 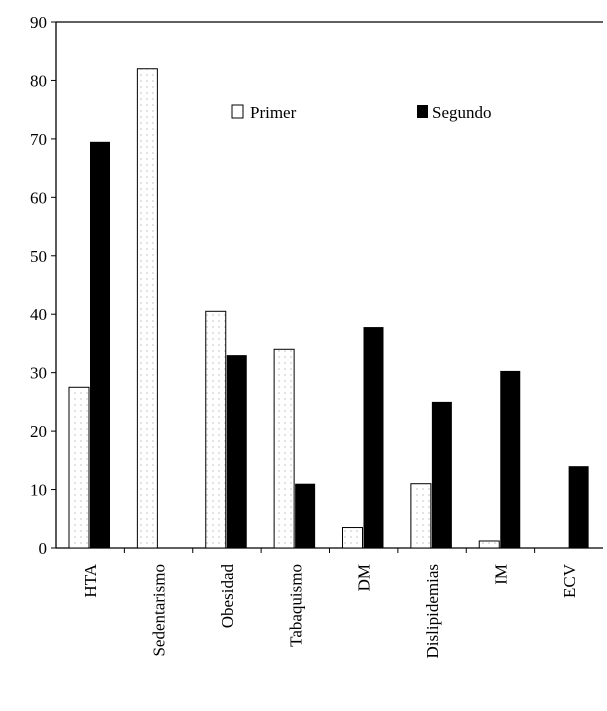 I want to click on y-tick-label: 0, so click(x=43, y=548).